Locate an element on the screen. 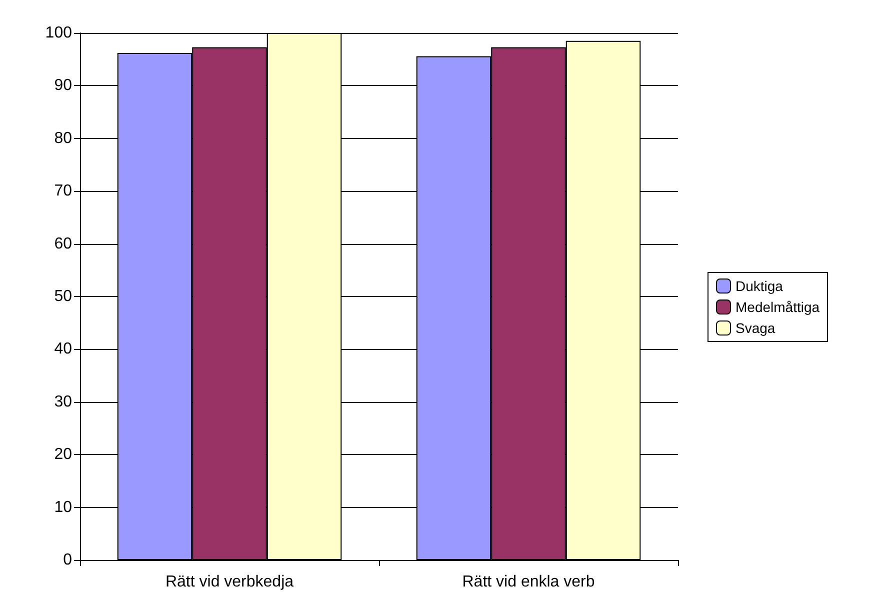  y-tick-label: 0 is located at coordinates (67, 560).